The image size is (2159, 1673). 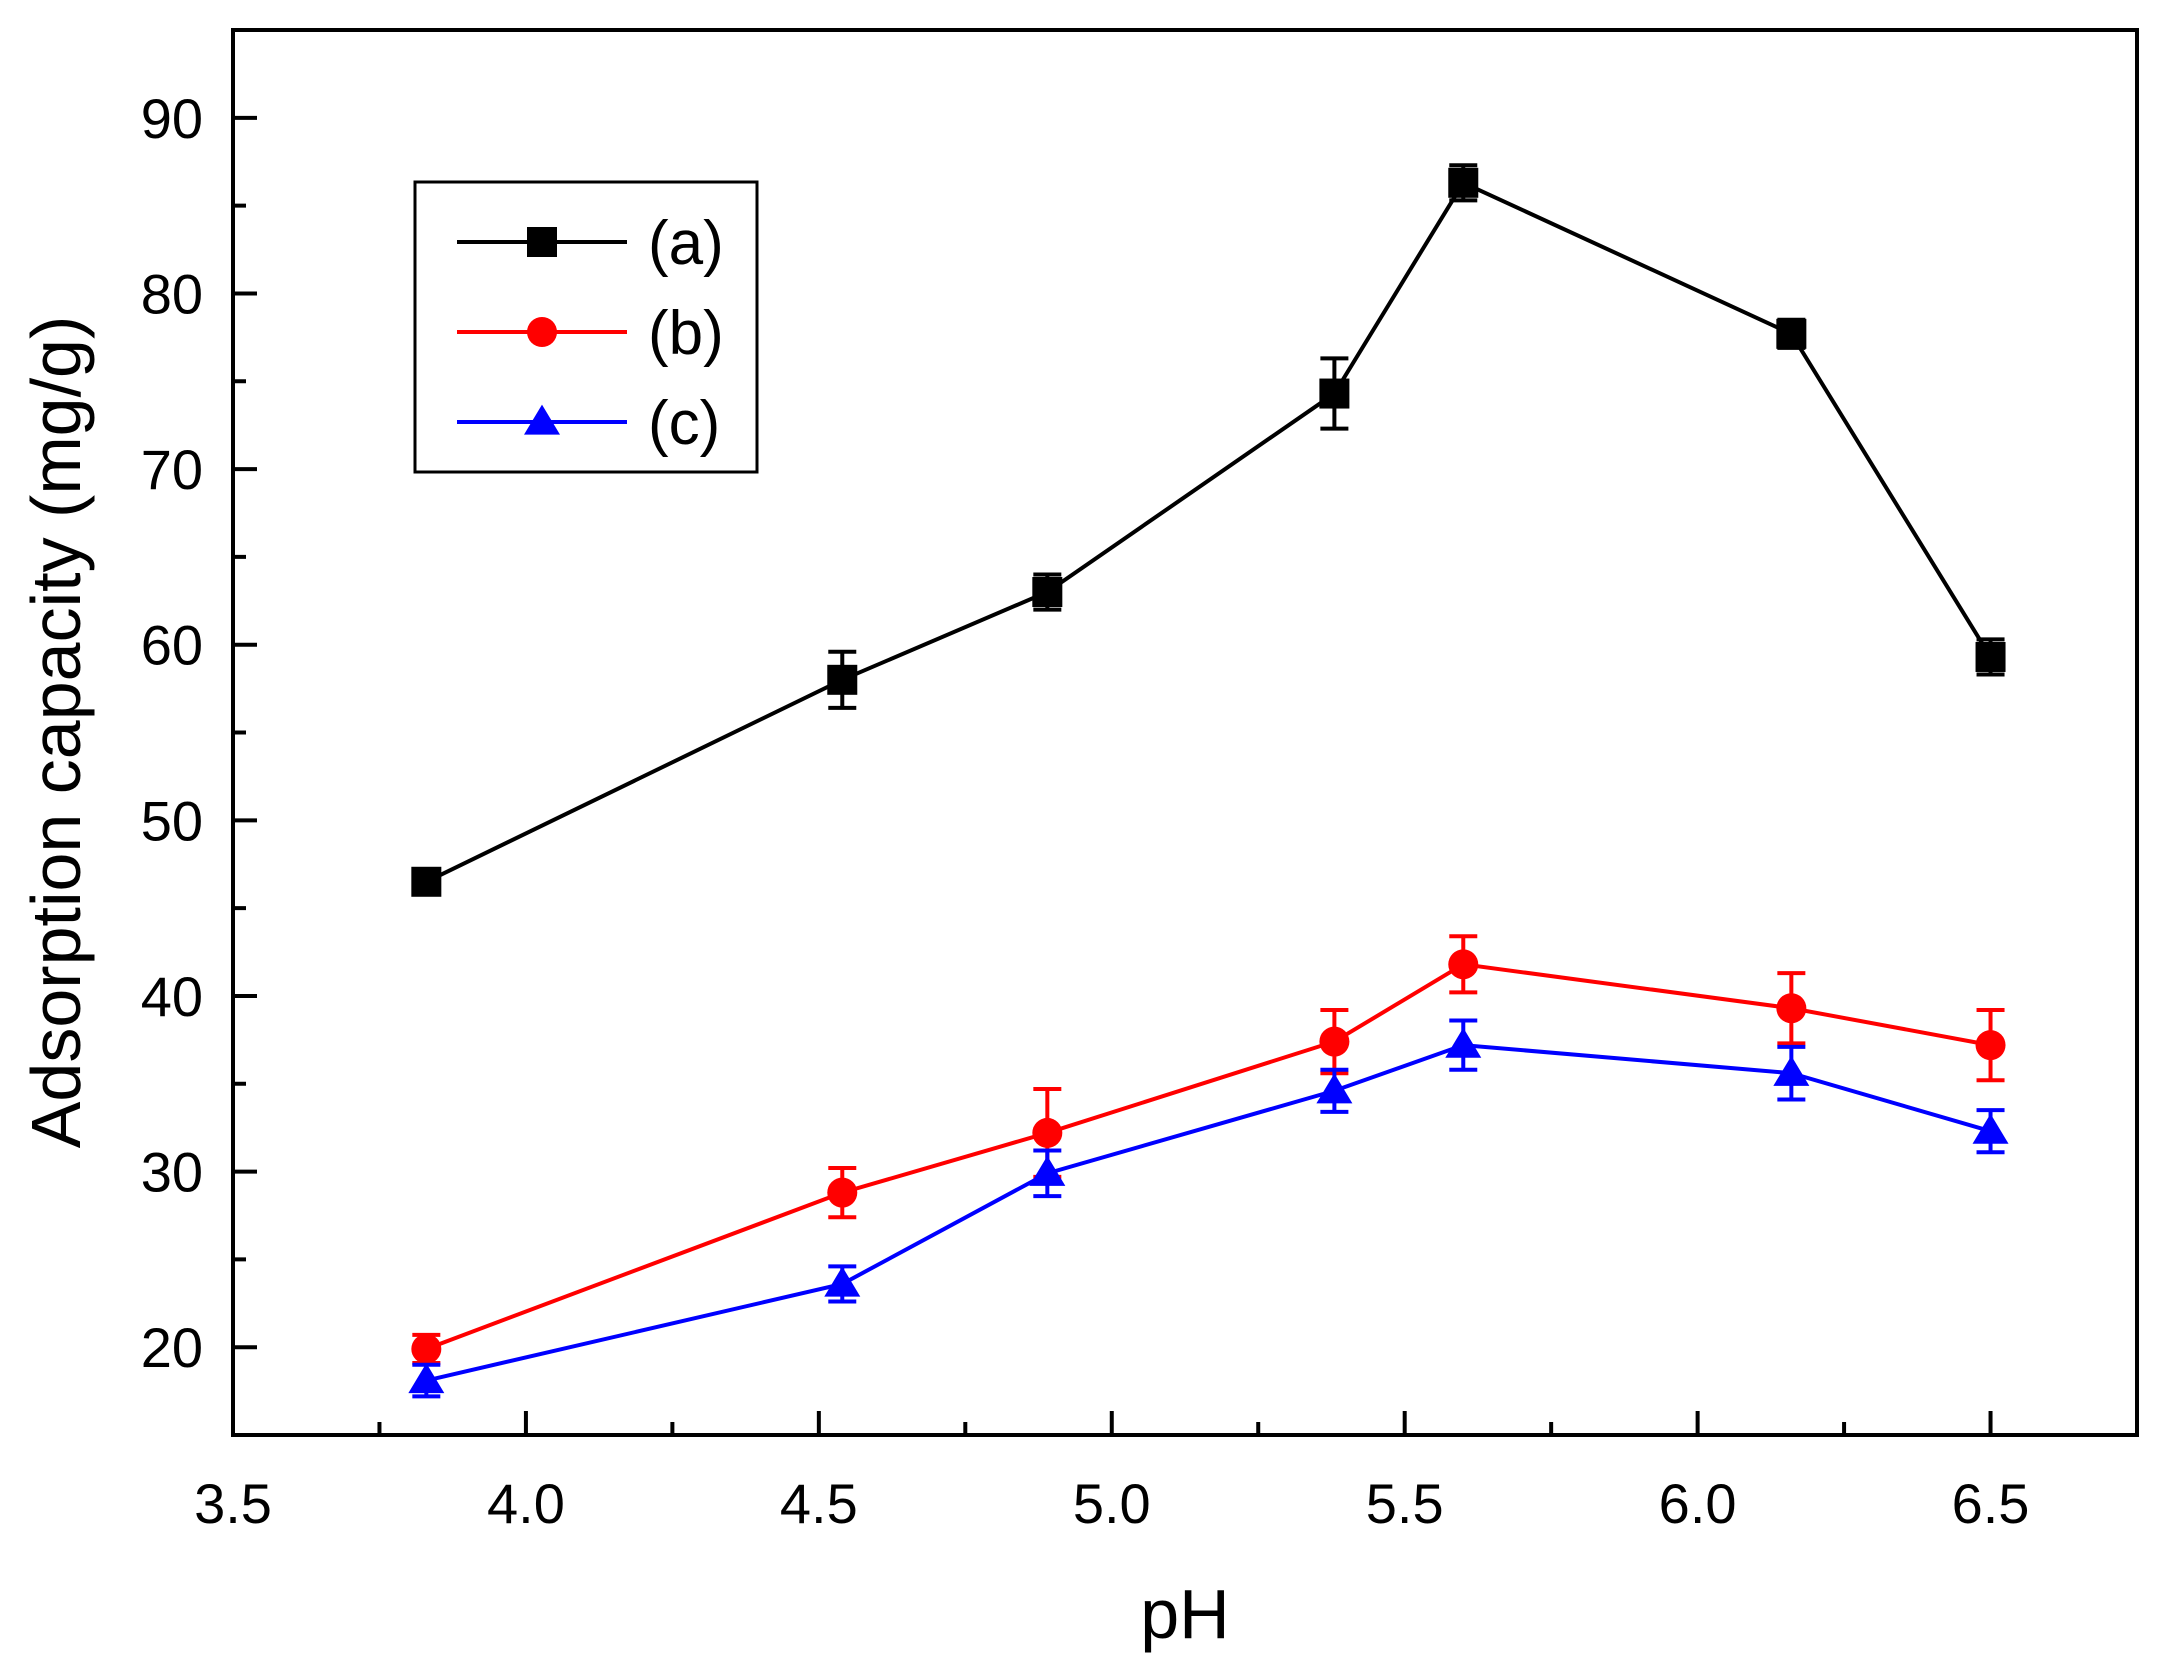 What do you see at coordinates (586, 327) in the screenshot?
I see `legend: (a) (b) (c)` at bounding box center [586, 327].